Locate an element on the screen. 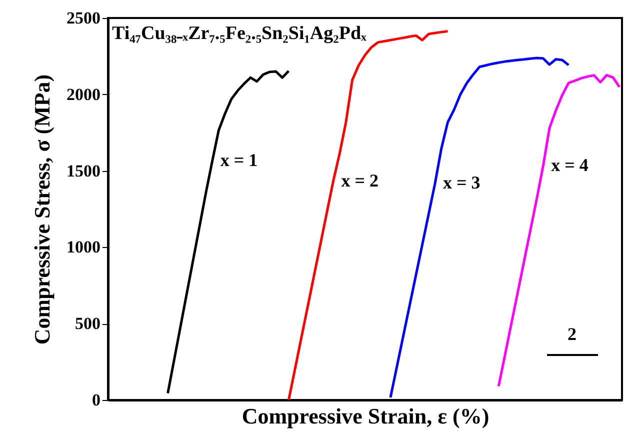 The image size is (628, 440). annotation: x = 1 is located at coordinates (239, 160).